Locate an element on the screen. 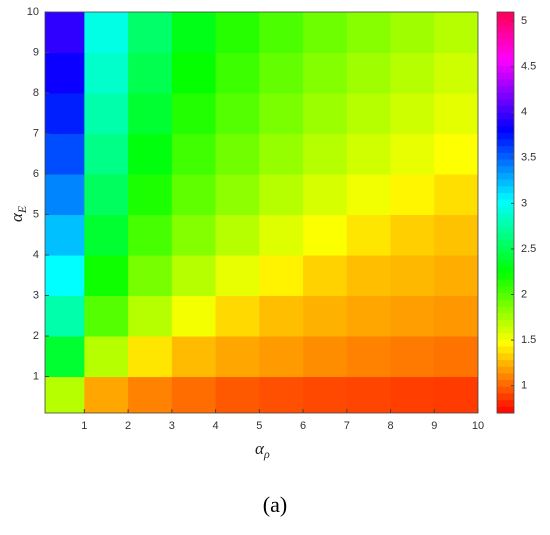 This screenshot has height=535, width=550. colorbar-frame is located at coordinates (505, 212).